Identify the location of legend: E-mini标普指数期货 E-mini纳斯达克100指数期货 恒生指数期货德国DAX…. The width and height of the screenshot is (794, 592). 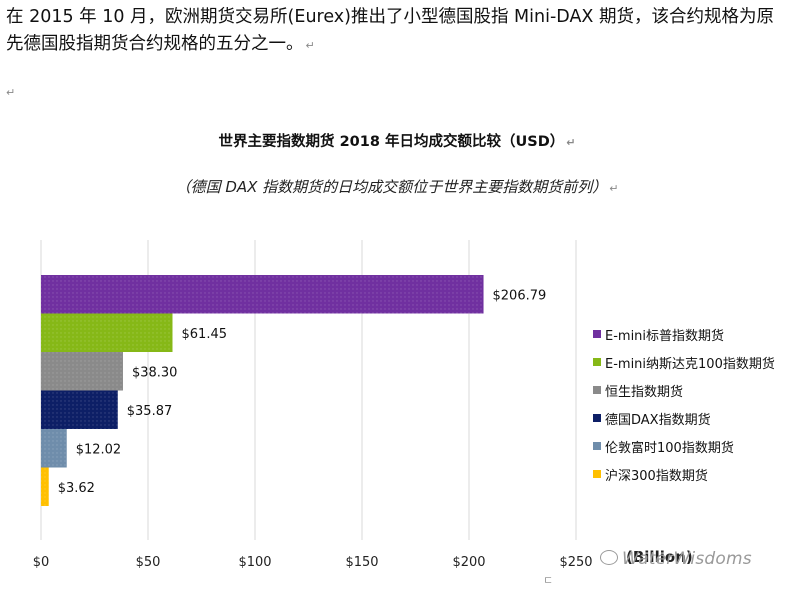
(693, 404).